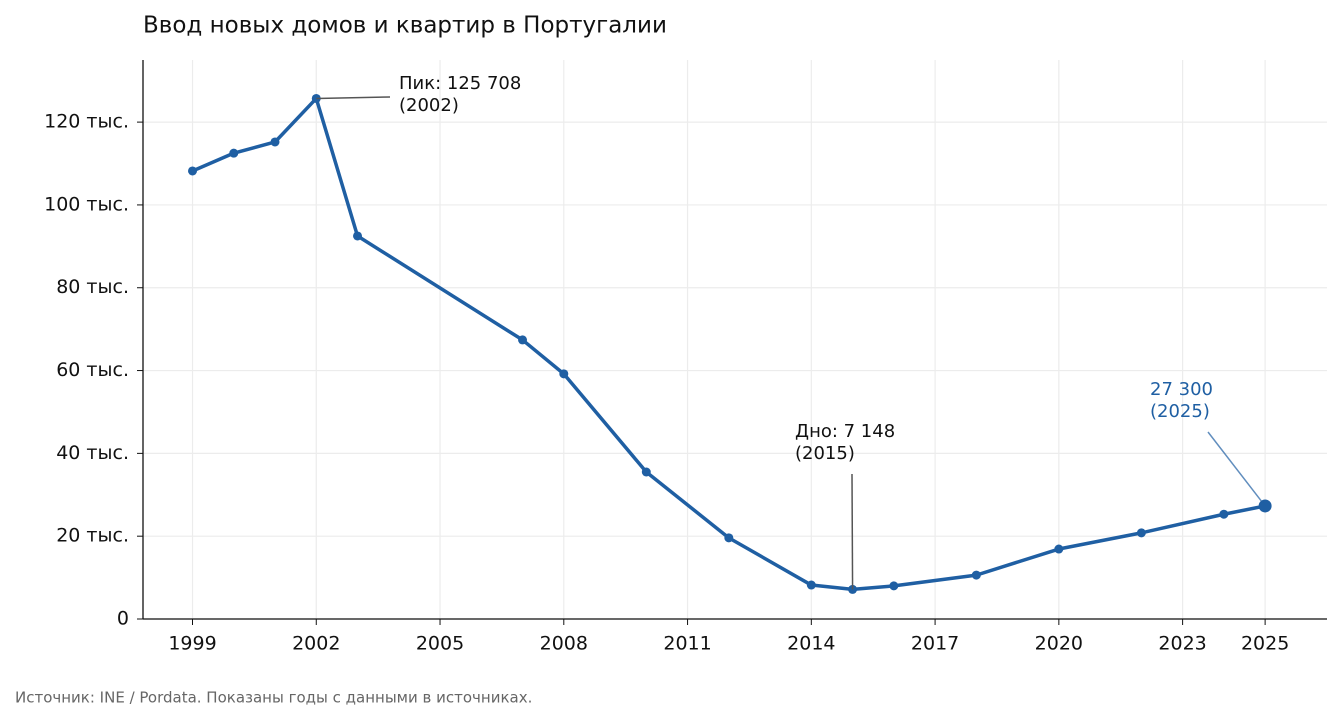 Image resolution: width=1341 pixels, height=722 pixels. I want to click on y-tick-label: 40 тыс., so click(92, 453).